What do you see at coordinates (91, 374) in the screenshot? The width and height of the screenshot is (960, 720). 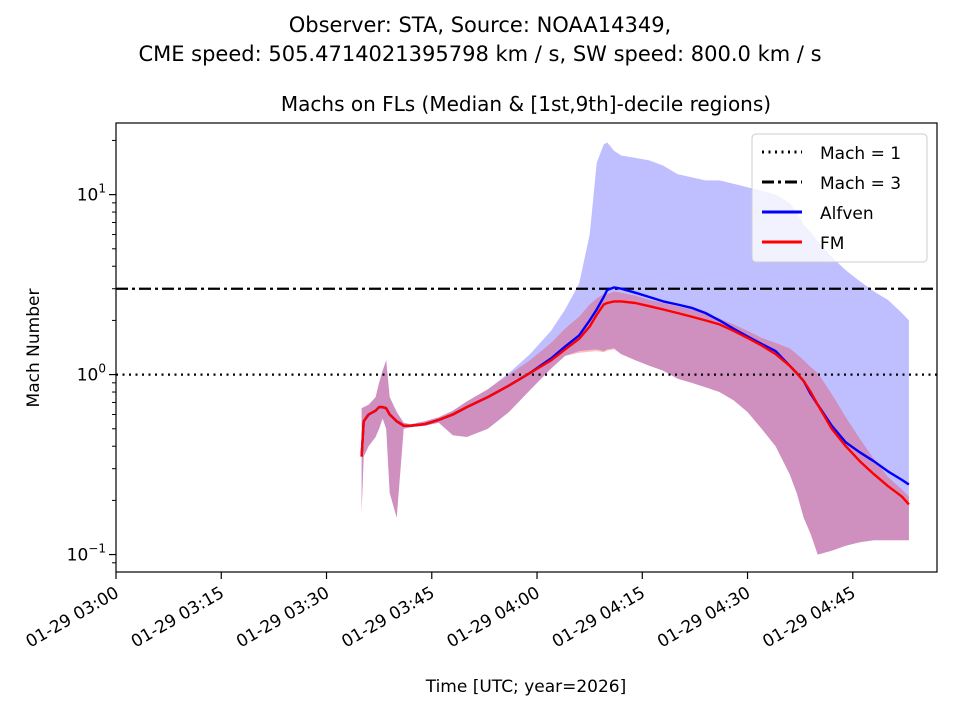 I see `y-tick-label: 10⁰` at bounding box center [91, 374].